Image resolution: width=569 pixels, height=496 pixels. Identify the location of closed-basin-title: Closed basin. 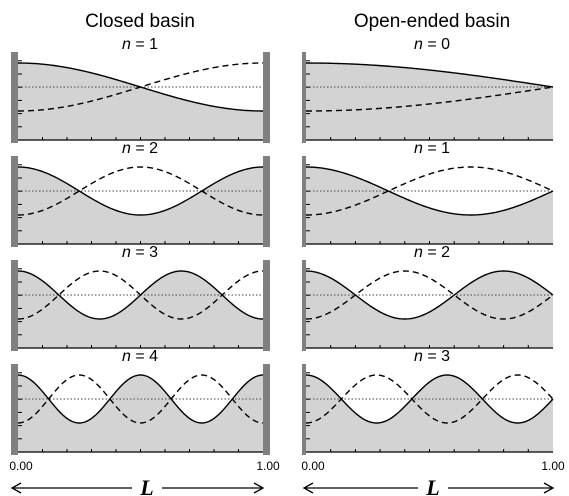
(140, 21).